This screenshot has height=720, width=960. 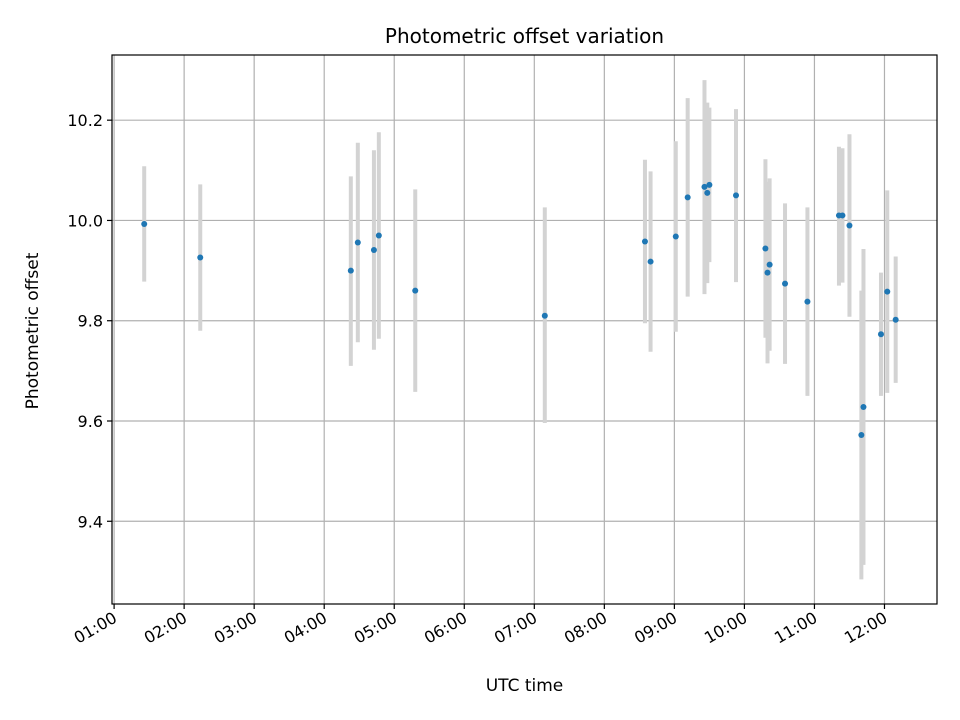 What do you see at coordinates (90, 421) in the screenshot?
I see `y-tick-label: 9.6` at bounding box center [90, 421].